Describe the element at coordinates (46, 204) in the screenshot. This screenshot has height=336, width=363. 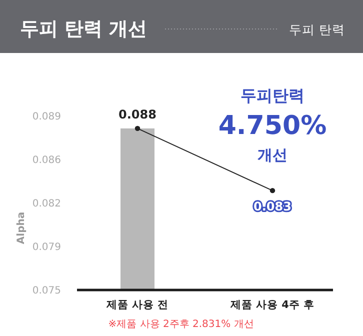
I see `y-tick-label: 0.082` at that location.